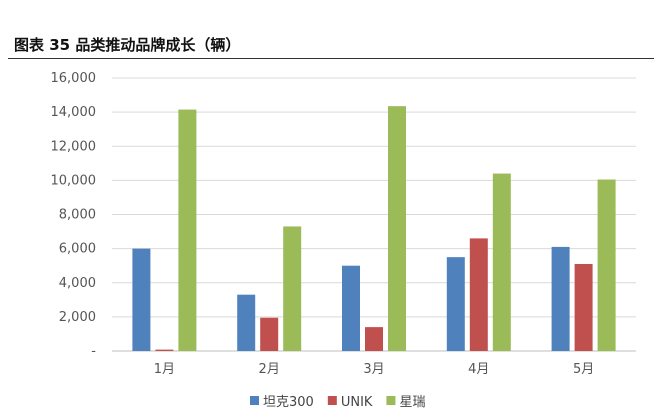 The image size is (662, 418). Describe the element at coordinates (187, 230) in the screenshot. I see `bar-星瑞-1月` at that location.